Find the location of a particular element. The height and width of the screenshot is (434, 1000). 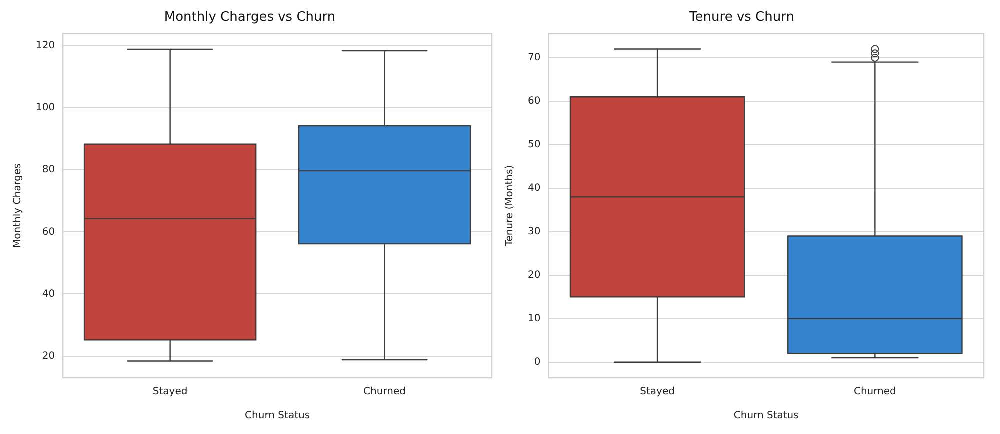

y-tick-label: 30 is located at coordinates (534, 232).